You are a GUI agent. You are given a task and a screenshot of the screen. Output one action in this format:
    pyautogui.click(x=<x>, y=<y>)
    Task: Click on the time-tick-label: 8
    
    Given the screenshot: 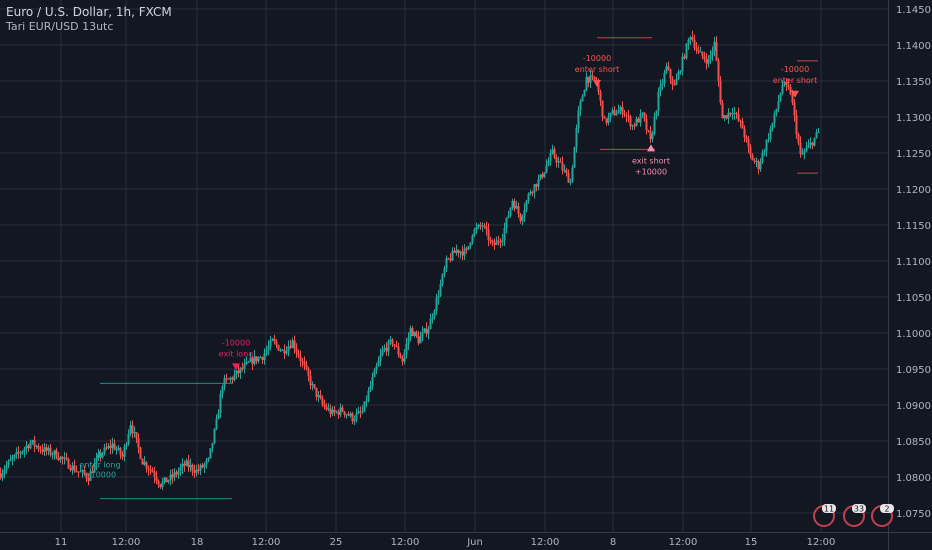 What is the action you would take?
    pyautogui.click(x=613, y=542)
    